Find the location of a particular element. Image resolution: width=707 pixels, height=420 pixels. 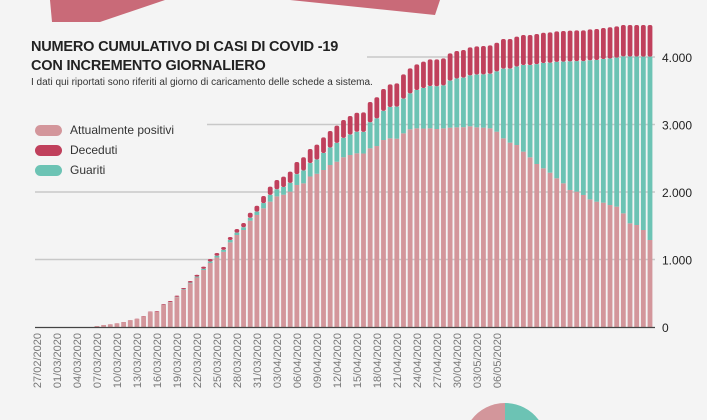

x-tick-label: 27/04/2020 is located at coordinates (438, 360).